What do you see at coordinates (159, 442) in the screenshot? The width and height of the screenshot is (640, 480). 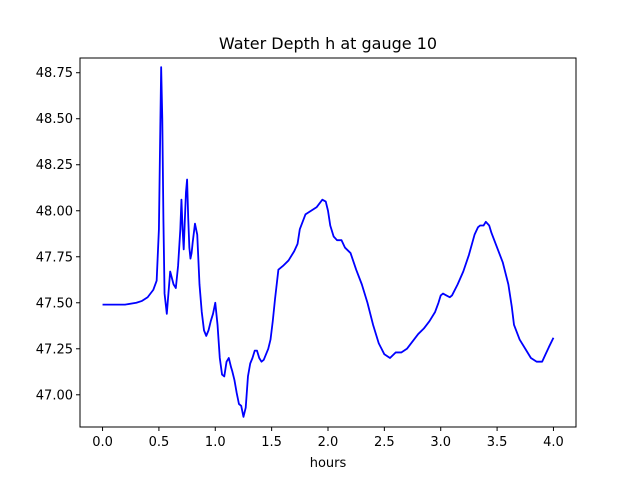 I see `x-tick-label: 0.5` at bounding box center [159, 442].